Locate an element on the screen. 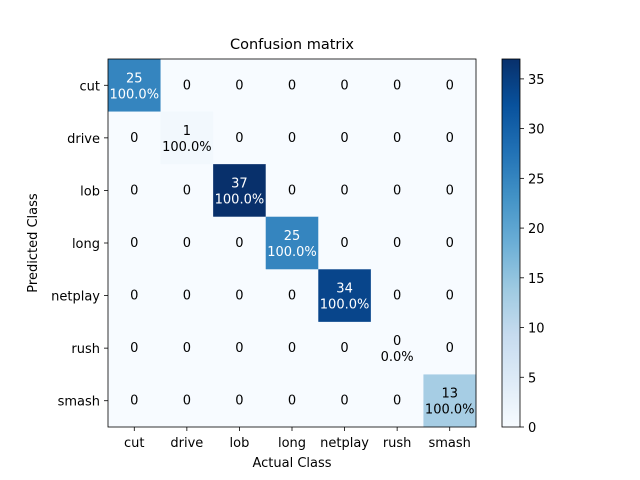  cell-count-label: 13 is located at coordinates (449, 394).